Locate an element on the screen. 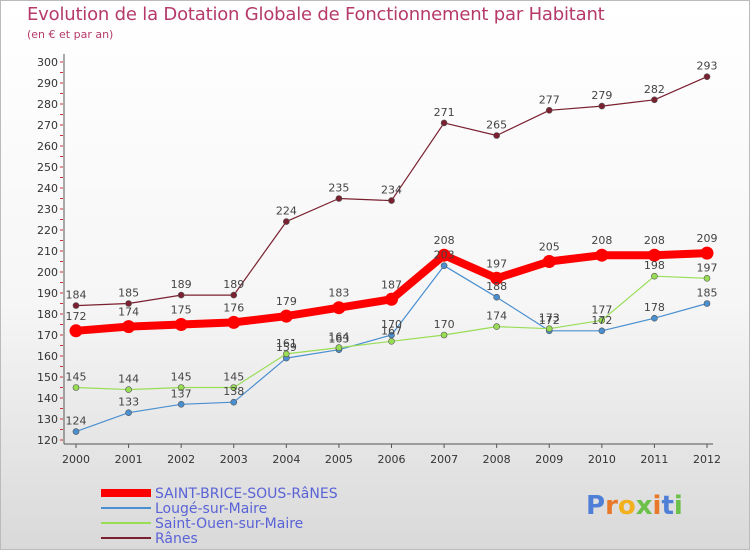  y-tick-label: 170 is located at coordinates (47, 335).